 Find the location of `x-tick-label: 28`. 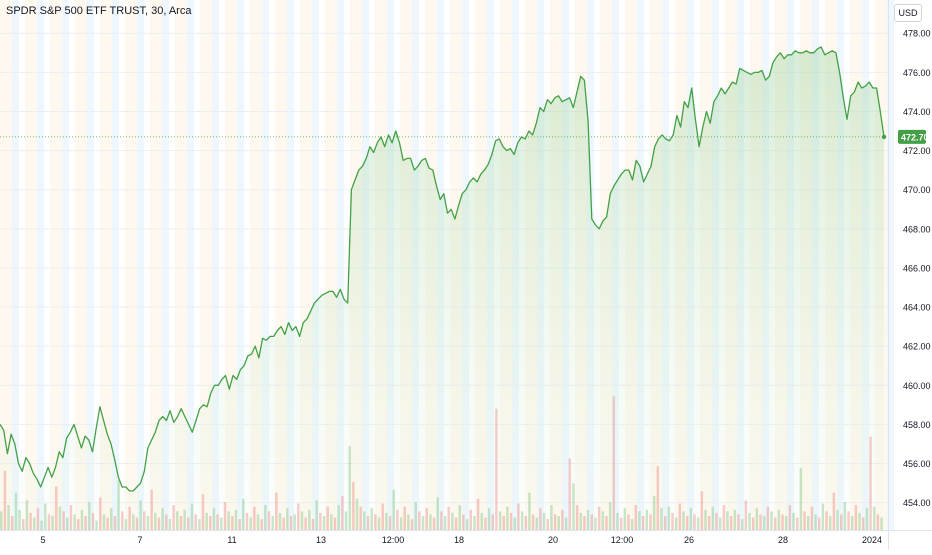

x-tick-label: 28 is located at coordinates (783, 540).